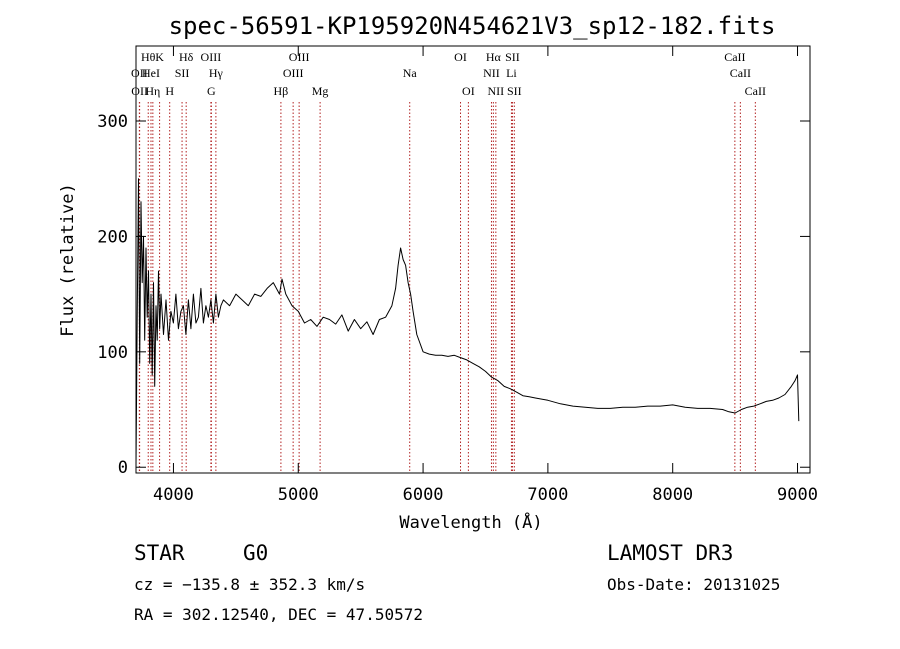 This screenshot has height=649, width=900. What do you see at coordinates (112, 353) in the screenshot?
I see `y-tick-label: 100` at bounding box center [112, 353].